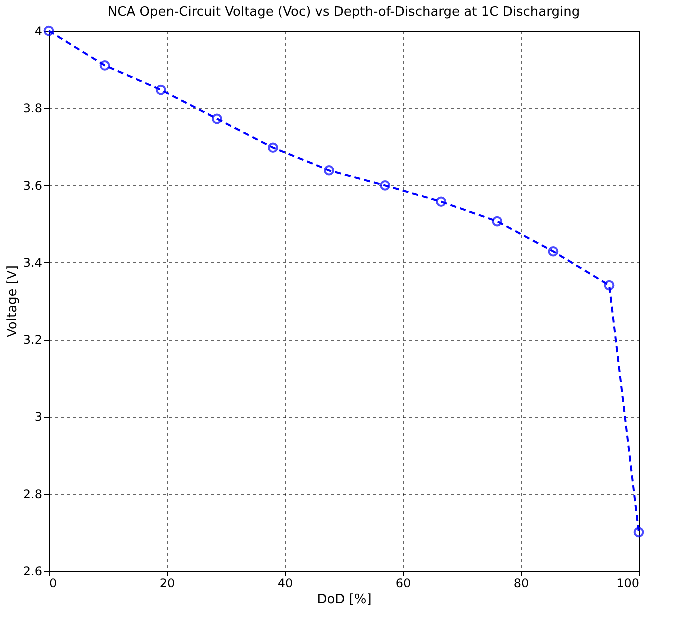 This screenshot has height=630, width=684. What do you see at coordinates (404, 583) in the screenshot?
I see `x-tick-label: 60` at bounding box center [404, 583].